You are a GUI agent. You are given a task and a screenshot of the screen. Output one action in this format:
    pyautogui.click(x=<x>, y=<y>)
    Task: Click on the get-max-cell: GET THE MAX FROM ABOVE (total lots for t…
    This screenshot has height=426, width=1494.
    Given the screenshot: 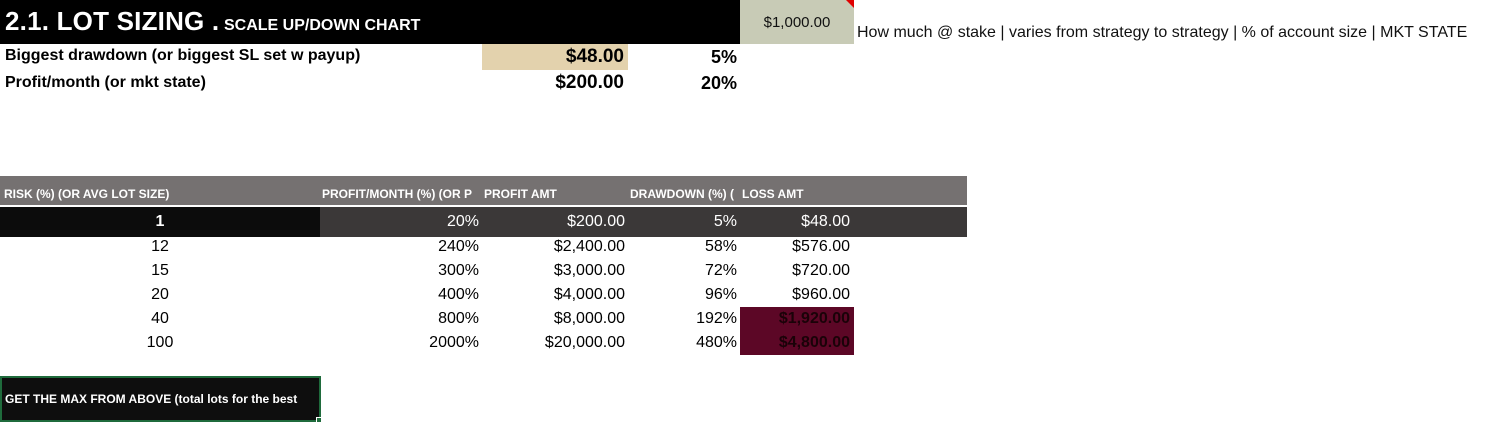 What is the action you would take?
    pyautogui.click(x=160, y=399)
    